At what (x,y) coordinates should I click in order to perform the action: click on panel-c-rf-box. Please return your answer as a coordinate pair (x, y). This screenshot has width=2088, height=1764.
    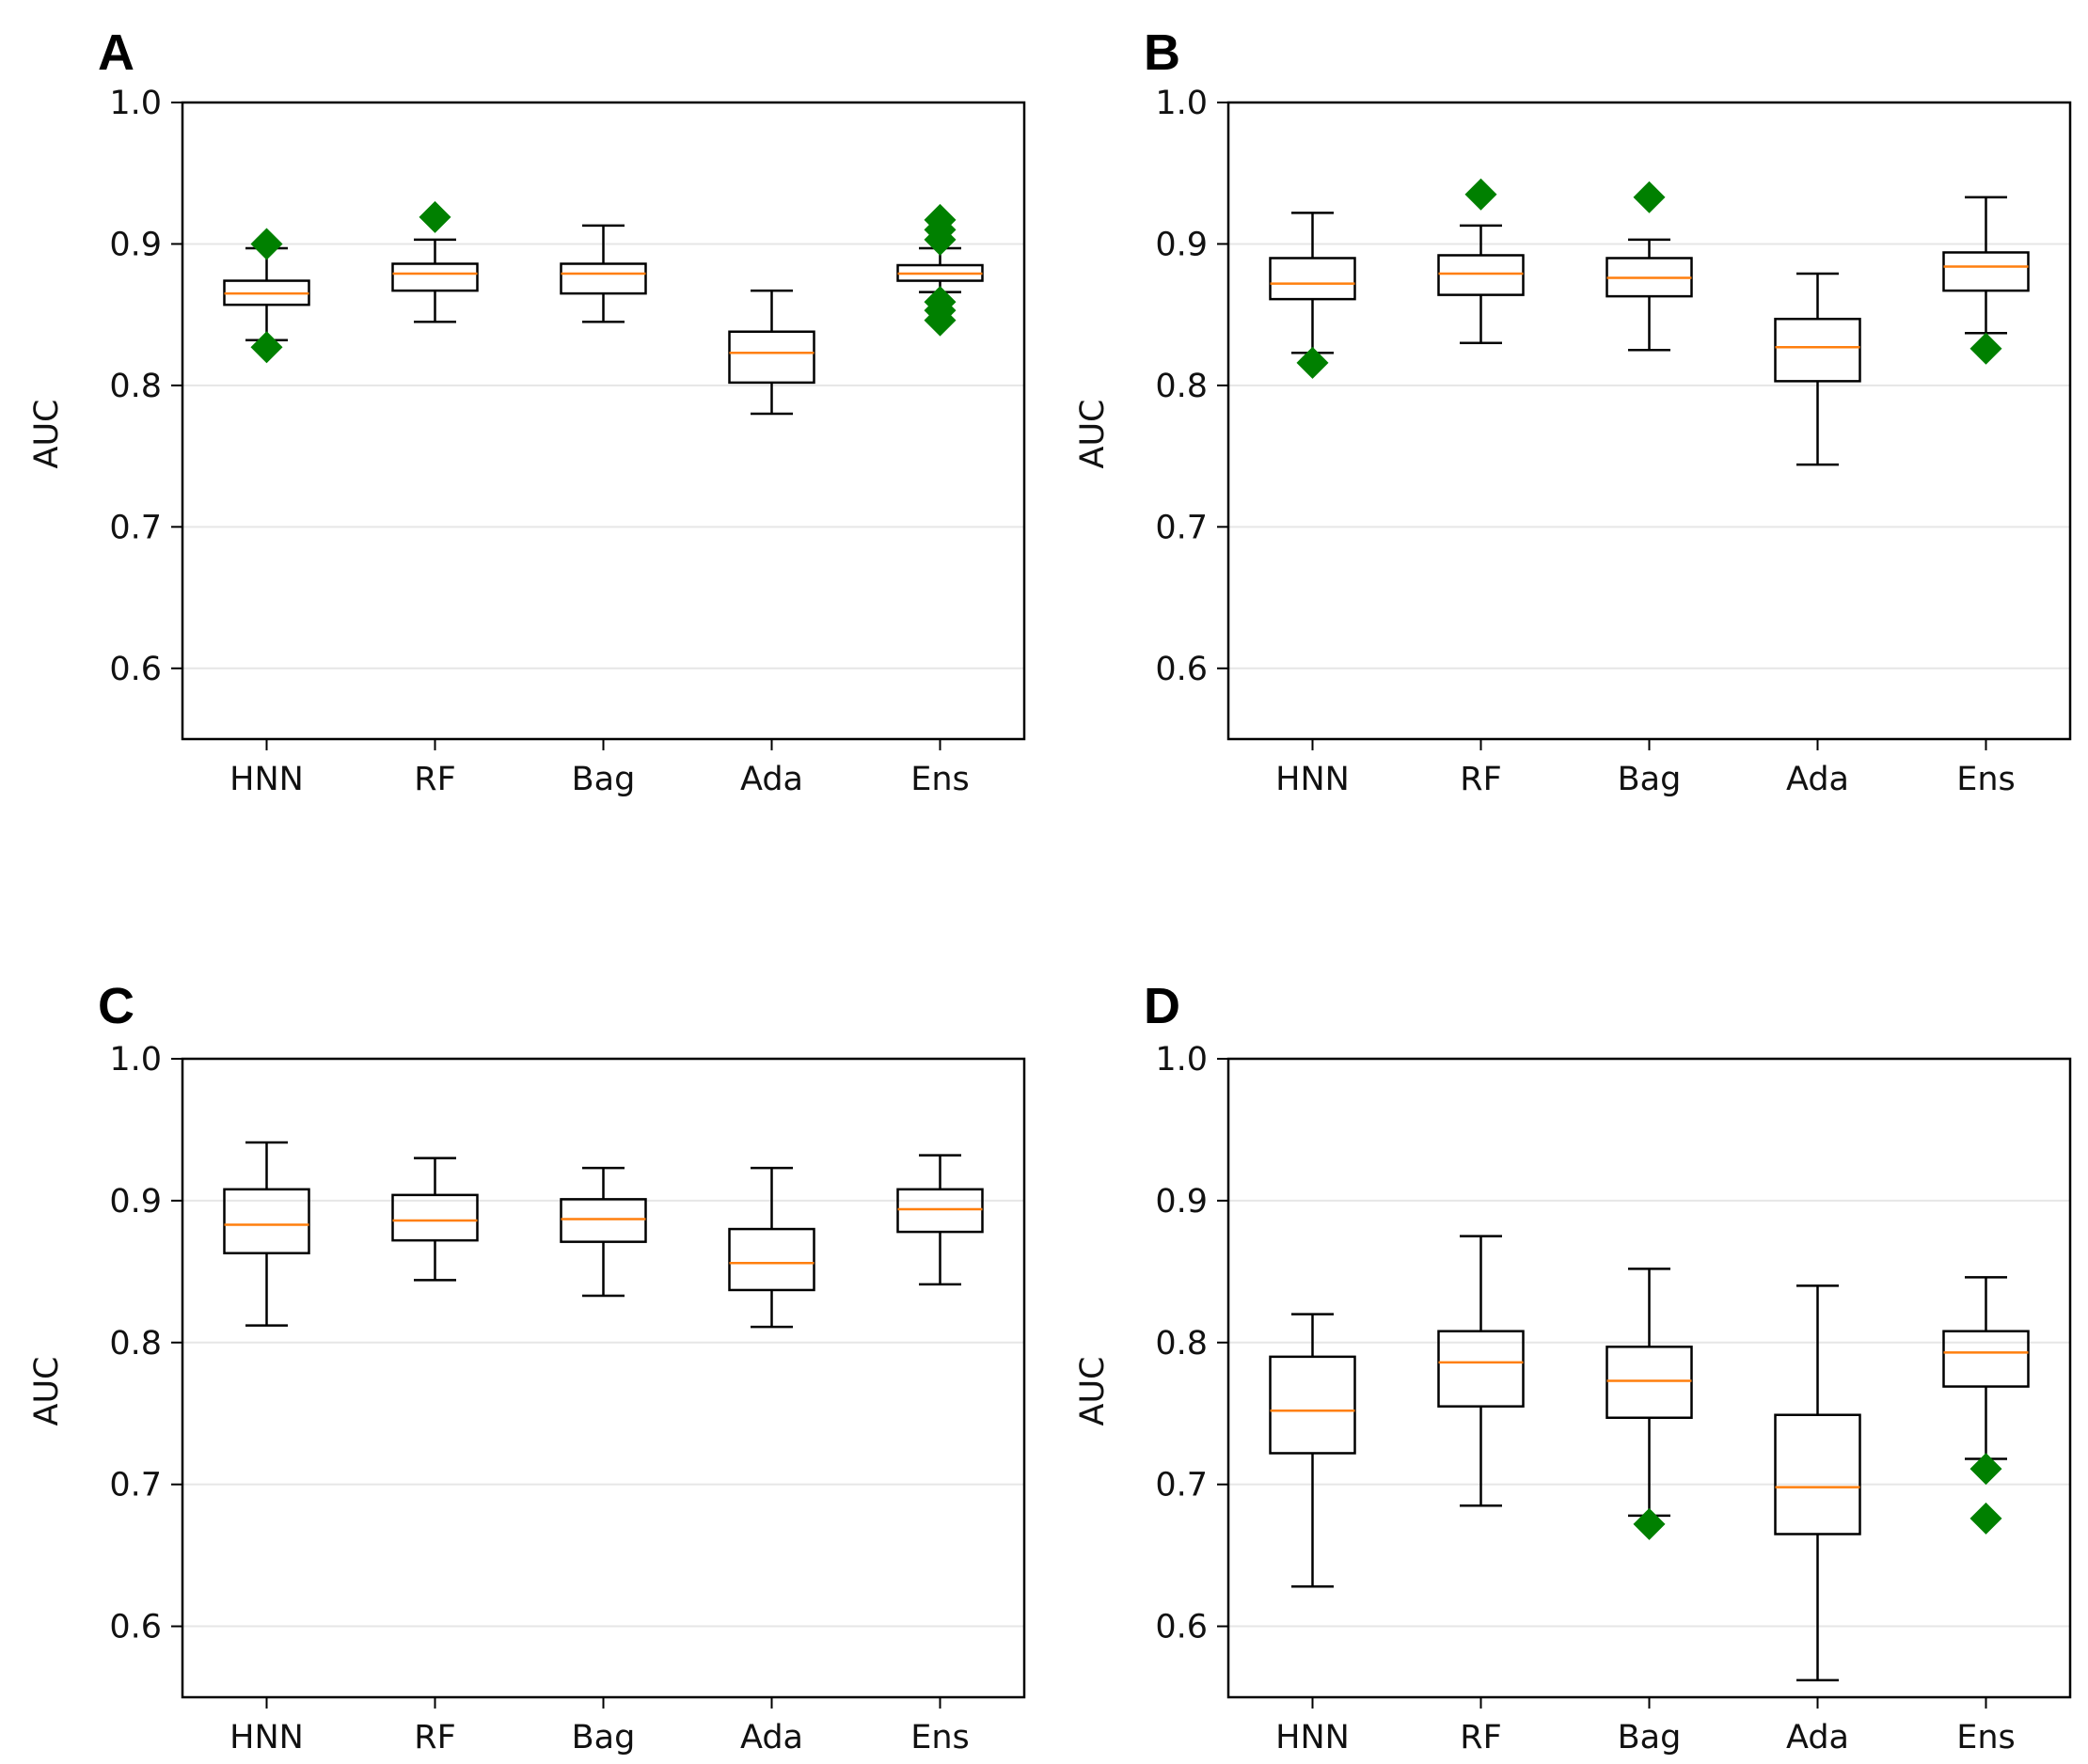
    Looking at the image, I should click on (435, 1217).